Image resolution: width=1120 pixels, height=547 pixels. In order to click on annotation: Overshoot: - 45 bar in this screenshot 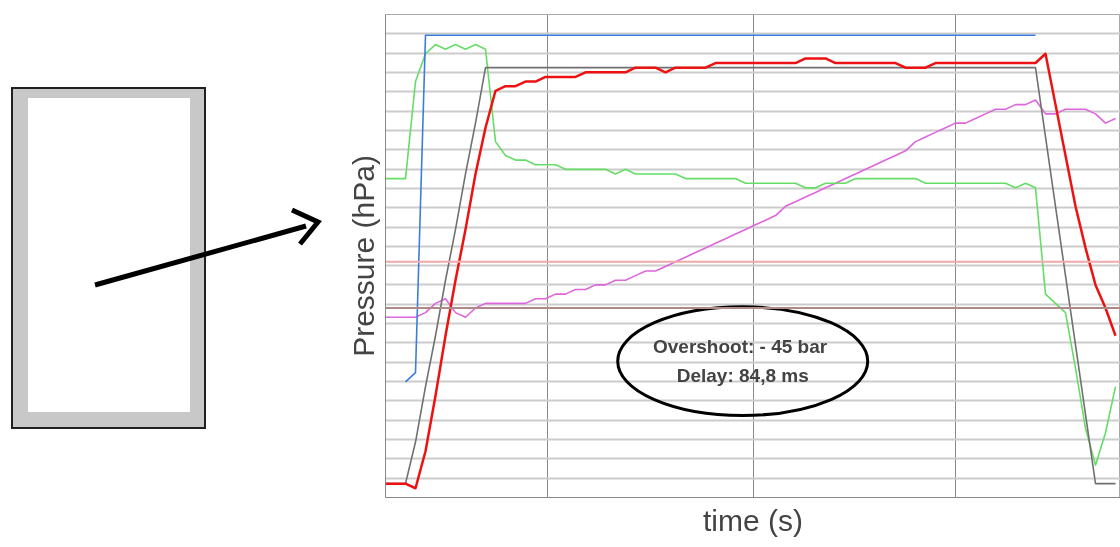, I will do `click(740, 347)`.